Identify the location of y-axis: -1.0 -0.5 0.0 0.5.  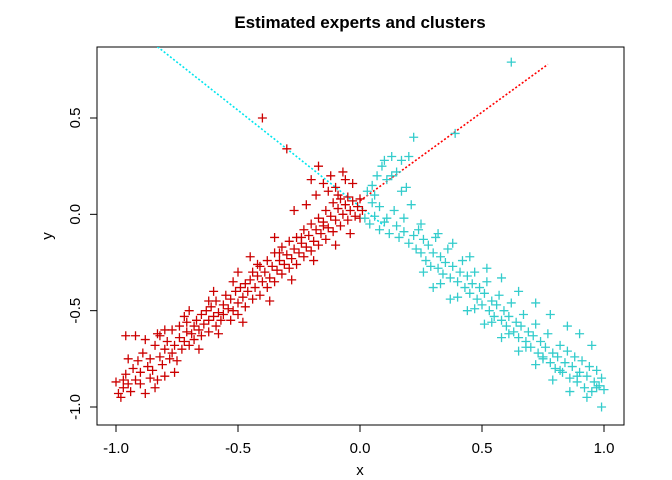
(82, 264).